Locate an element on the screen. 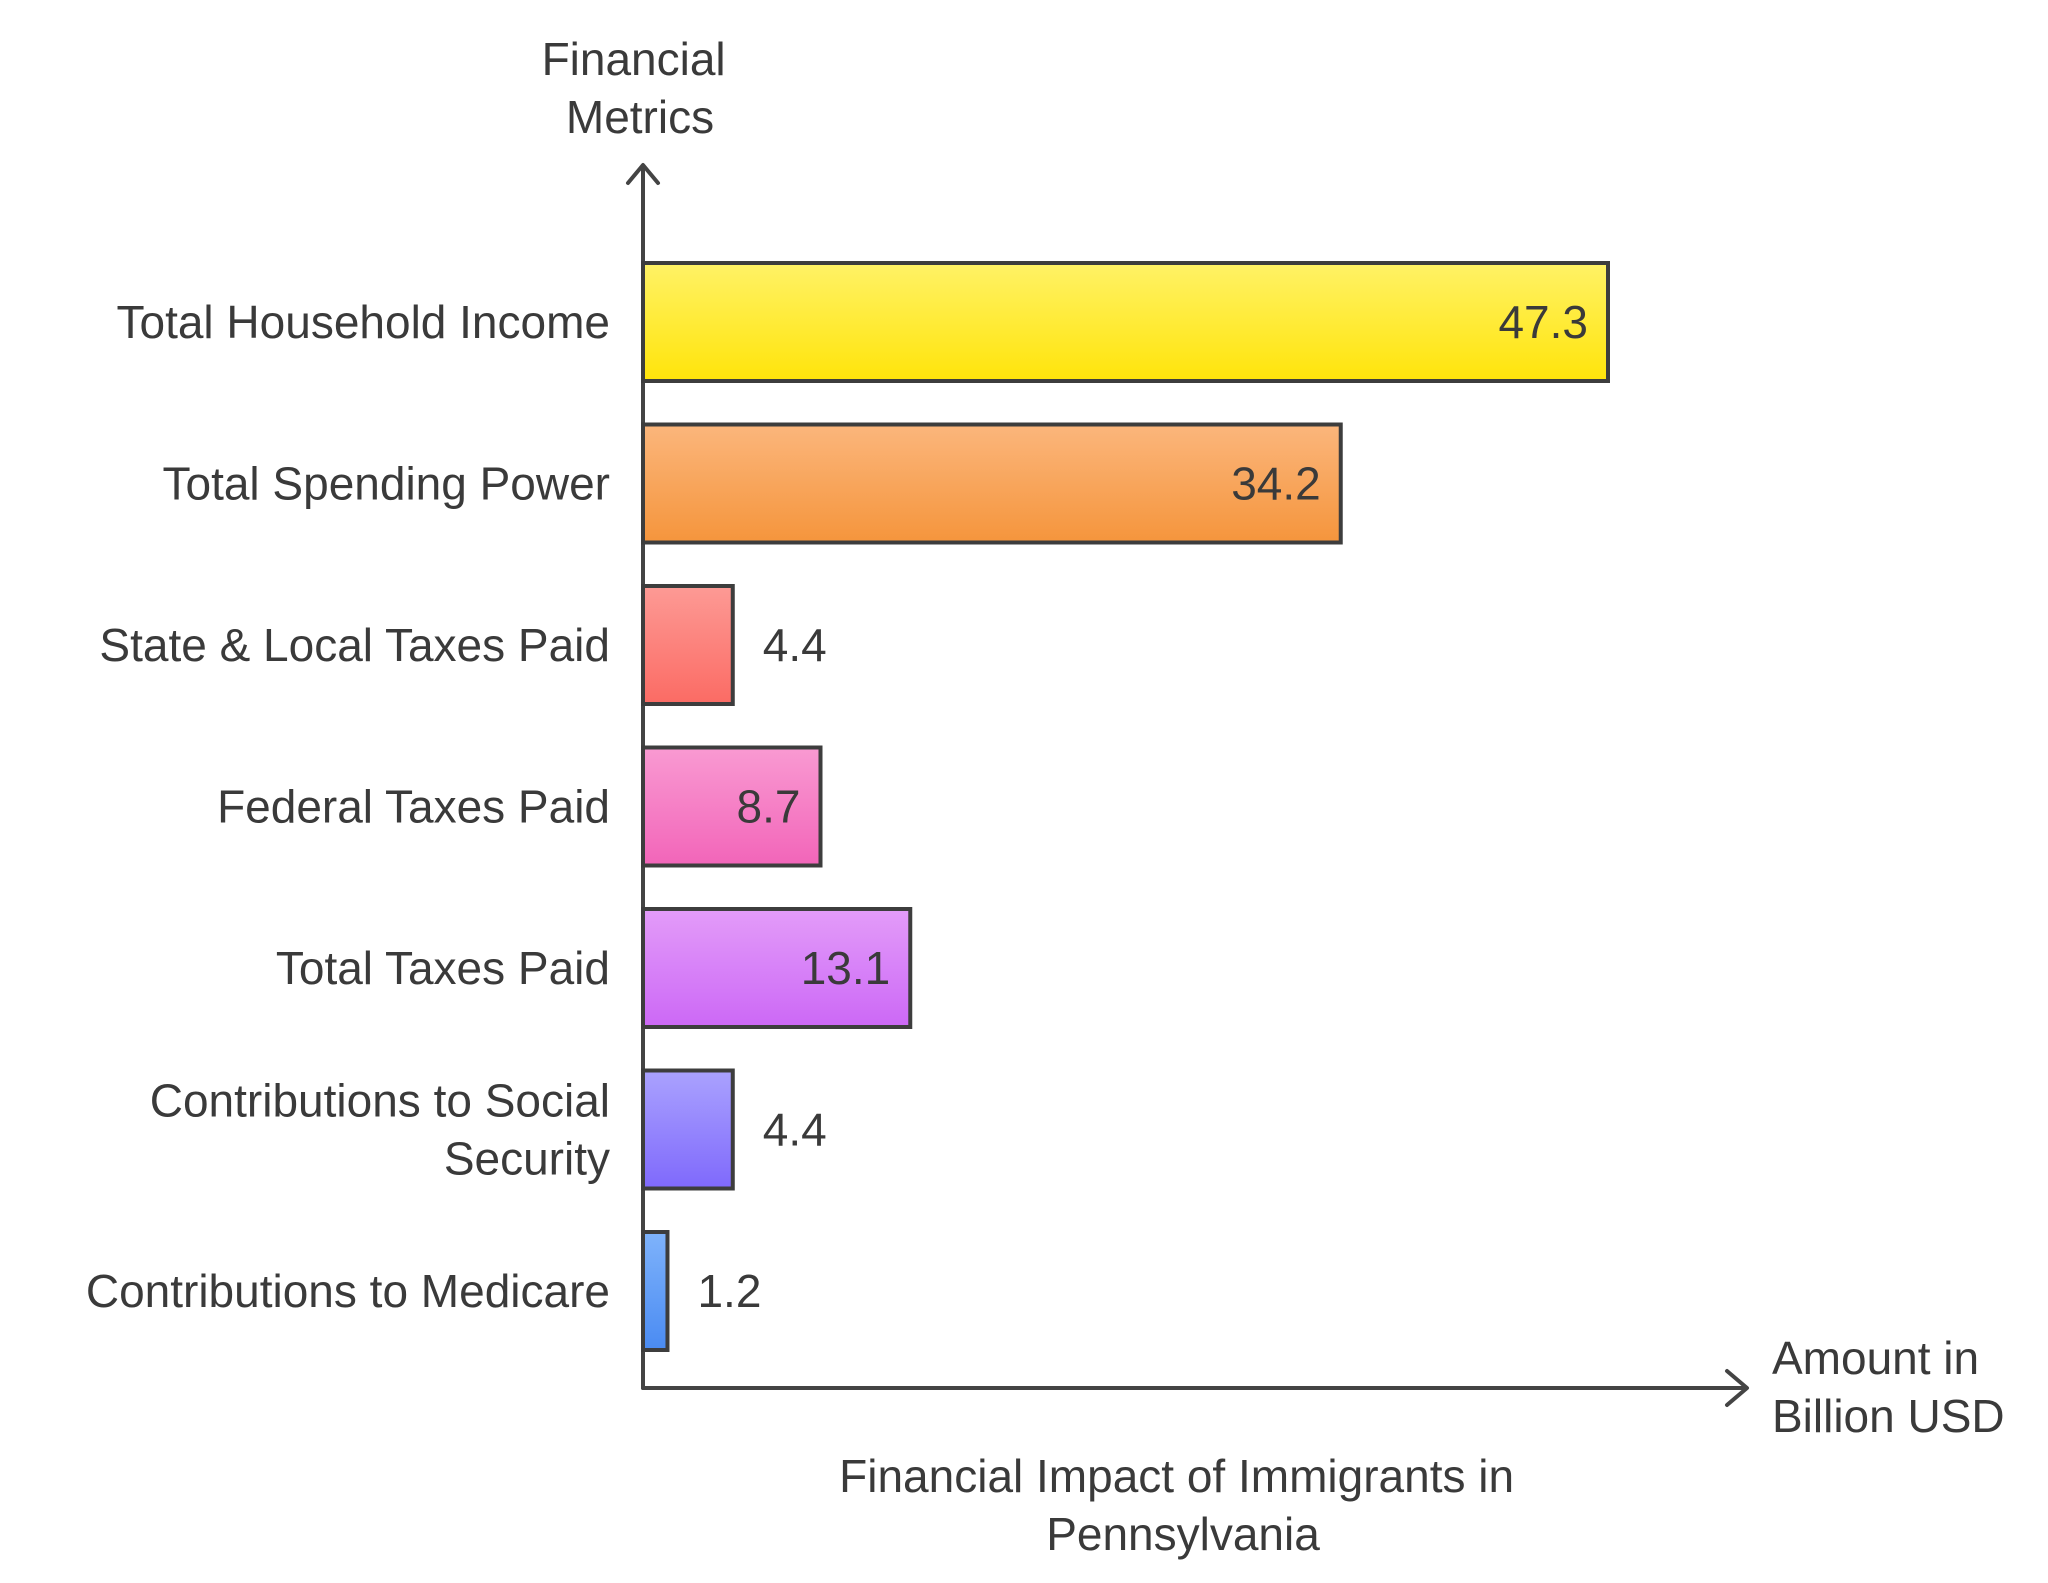 This screenshot has width=2048, height=1583. x-axis-title: Amount in Billion USD is located at coordinates (1888, 1387).